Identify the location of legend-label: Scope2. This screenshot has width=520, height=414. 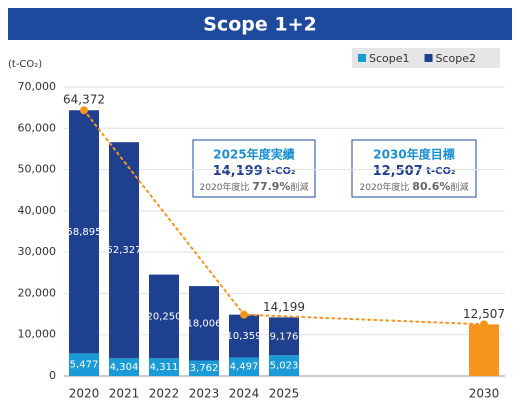
(456, 58).